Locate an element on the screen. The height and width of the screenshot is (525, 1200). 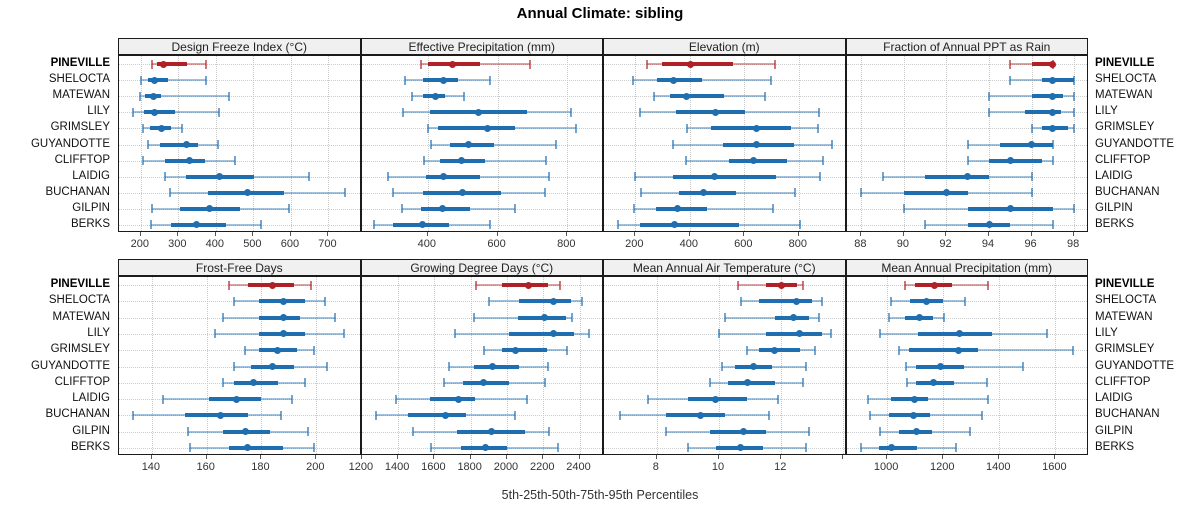
axis-tick-label: 200 is located at coordinates (634, 244).